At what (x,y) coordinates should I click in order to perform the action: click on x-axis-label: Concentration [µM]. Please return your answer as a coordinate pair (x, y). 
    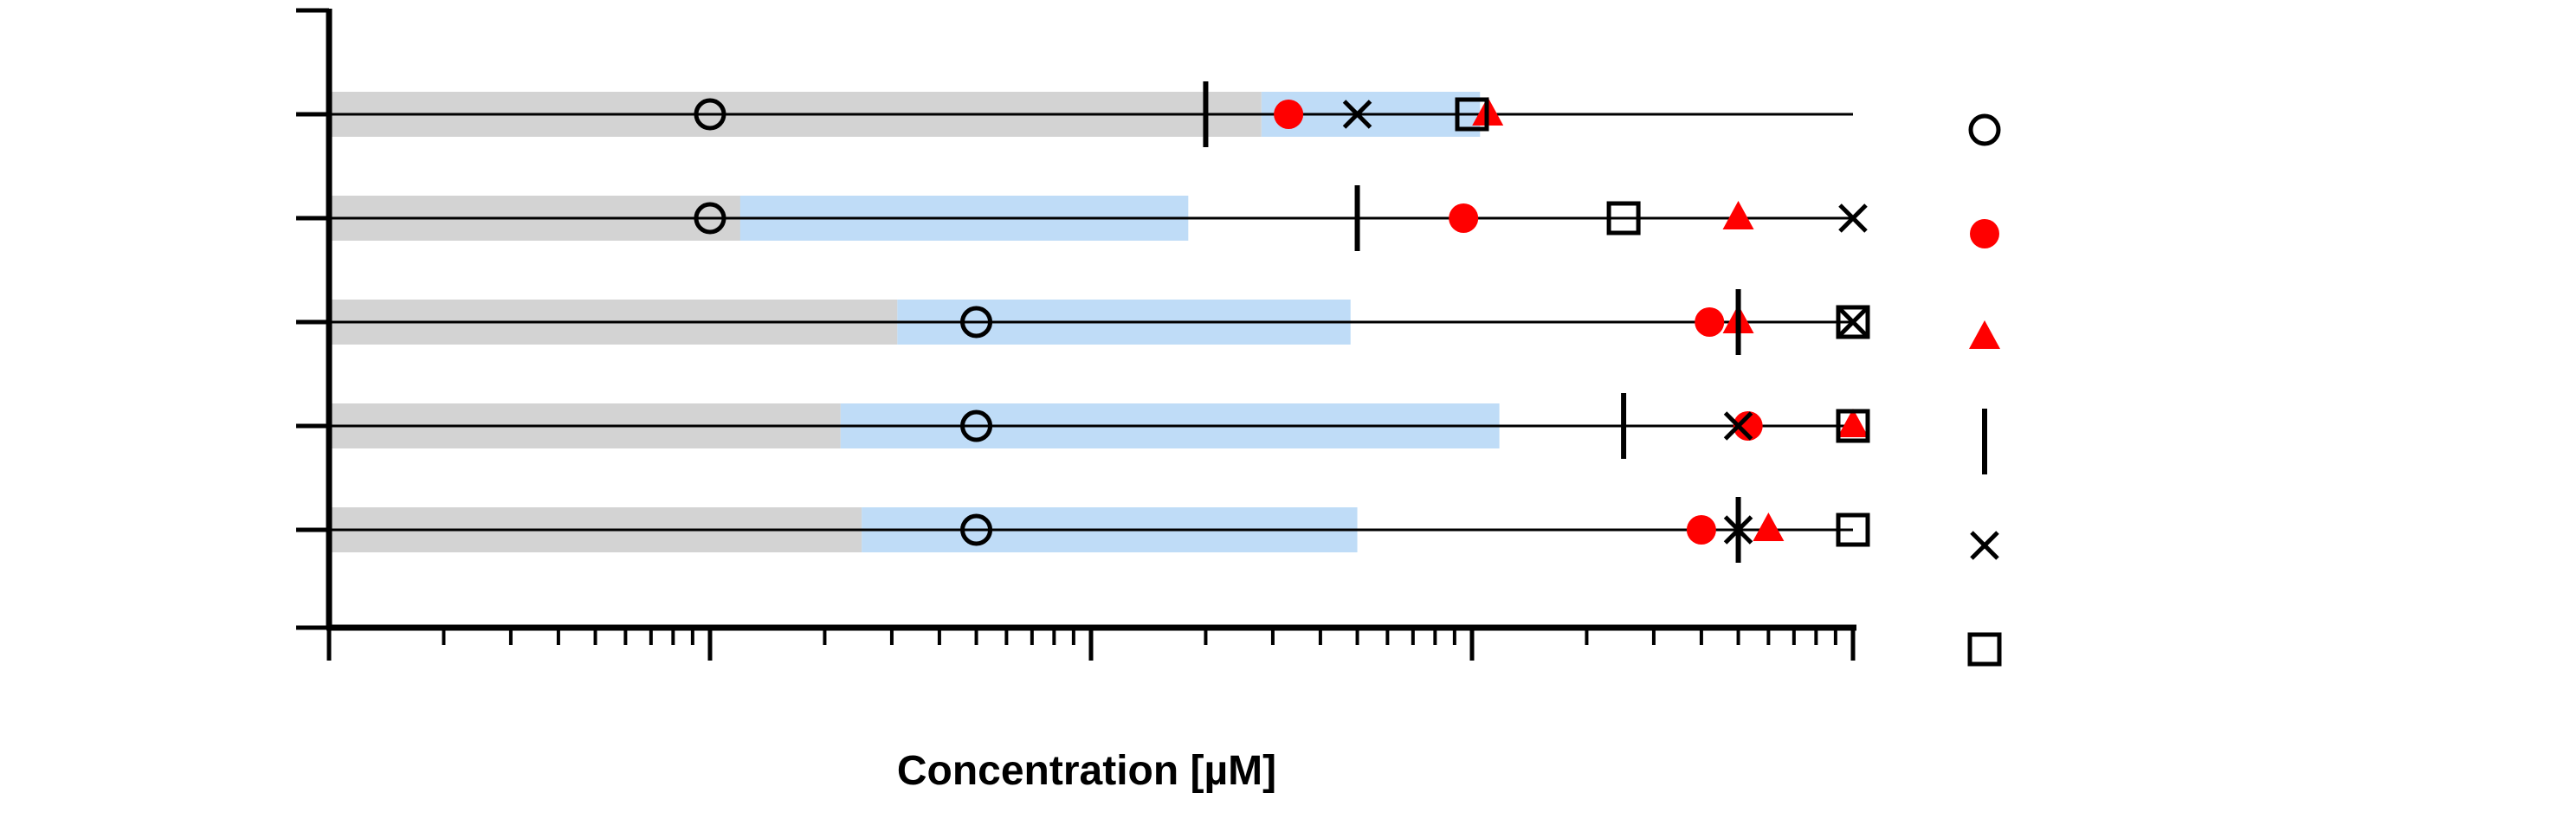
    Looking at the image, I should click on (1087, 771).